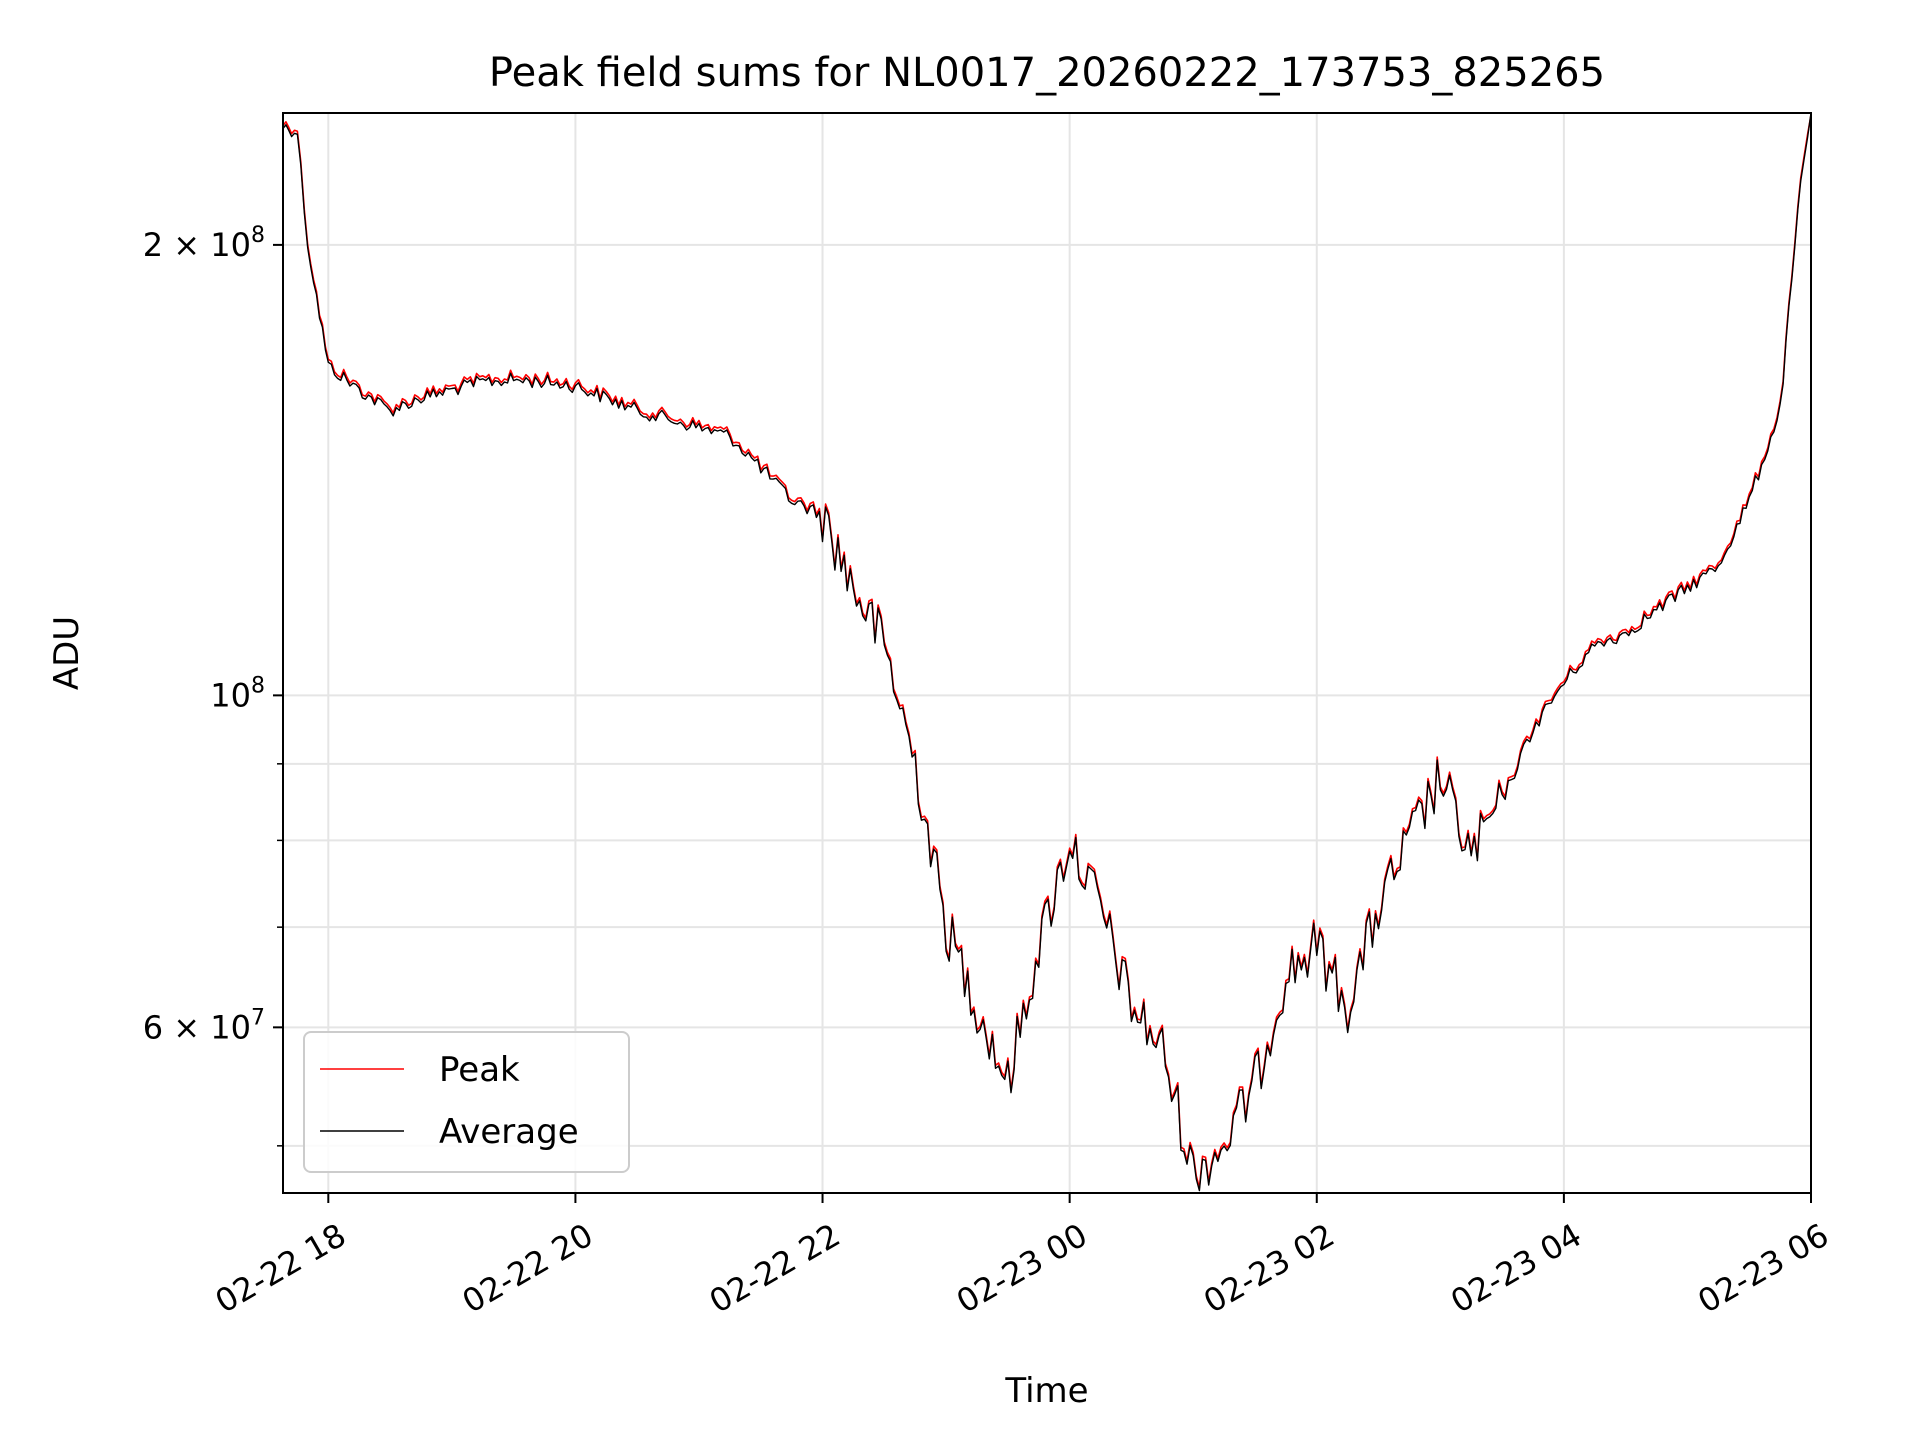  I want to click on legend-box, so click(466, 1102).